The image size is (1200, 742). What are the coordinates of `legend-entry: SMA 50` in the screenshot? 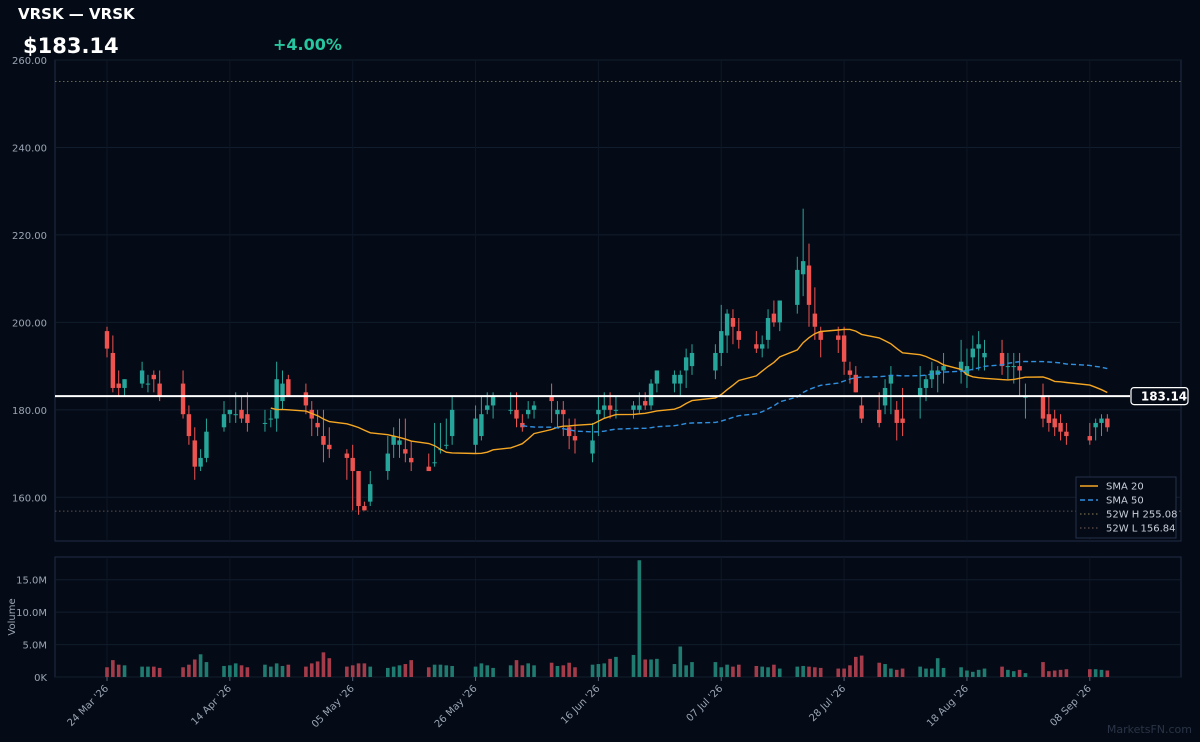 It's located at (1125, 501).